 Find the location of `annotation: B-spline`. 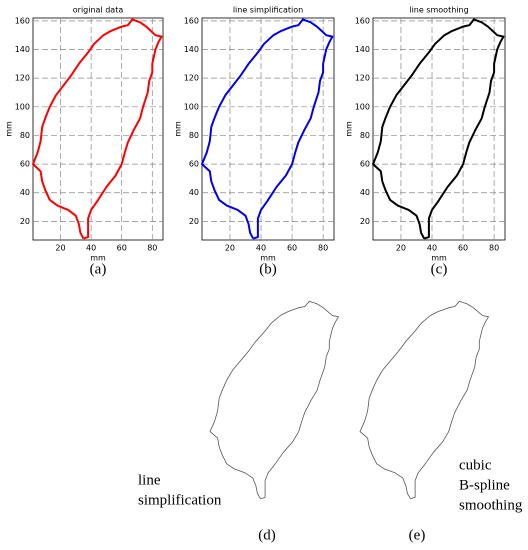

annotation: B-spline is located at coordinates (484, 485).